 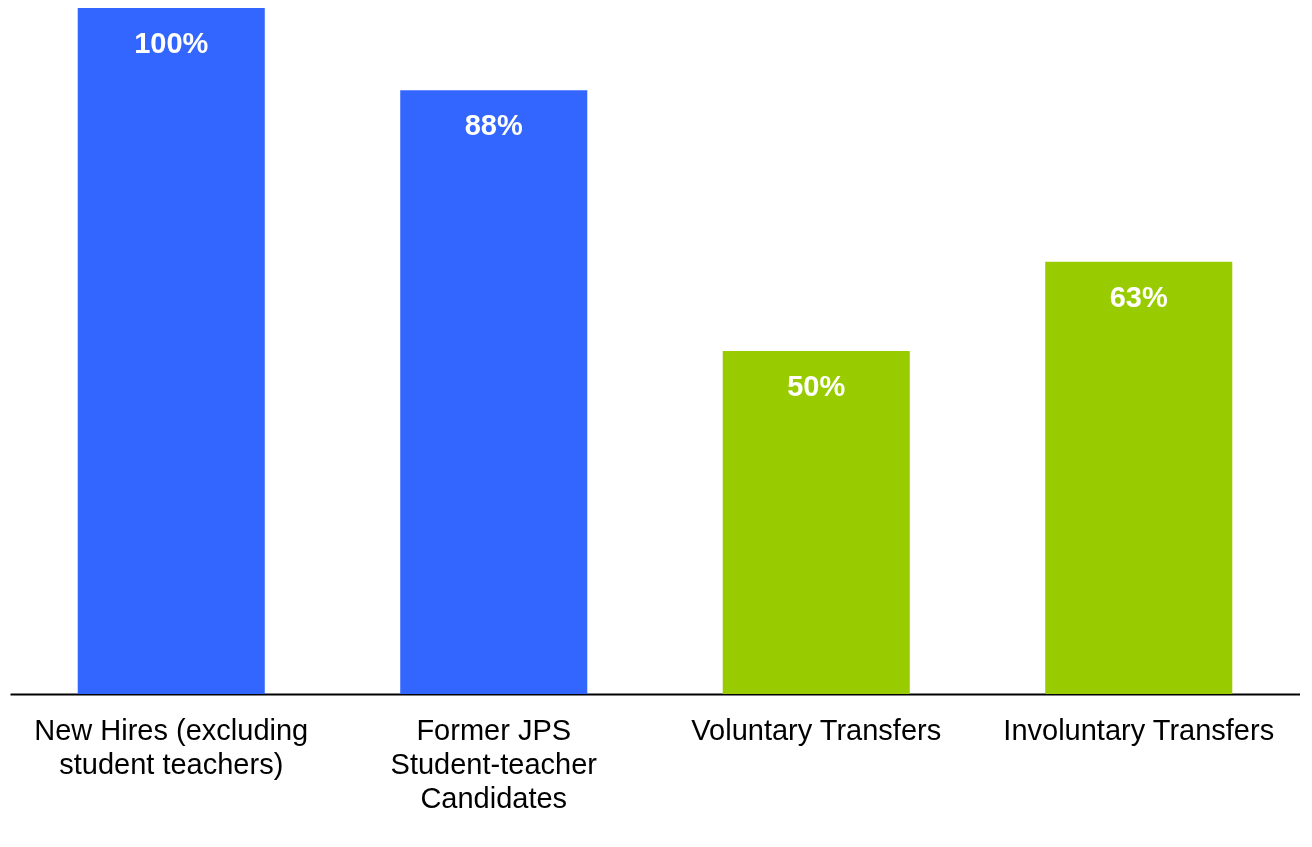 What do you see at coordinates (816, 729) in the screenshot?
I see `x-tick-label: Voluntary Transfers` at bounding box center [816, 729].